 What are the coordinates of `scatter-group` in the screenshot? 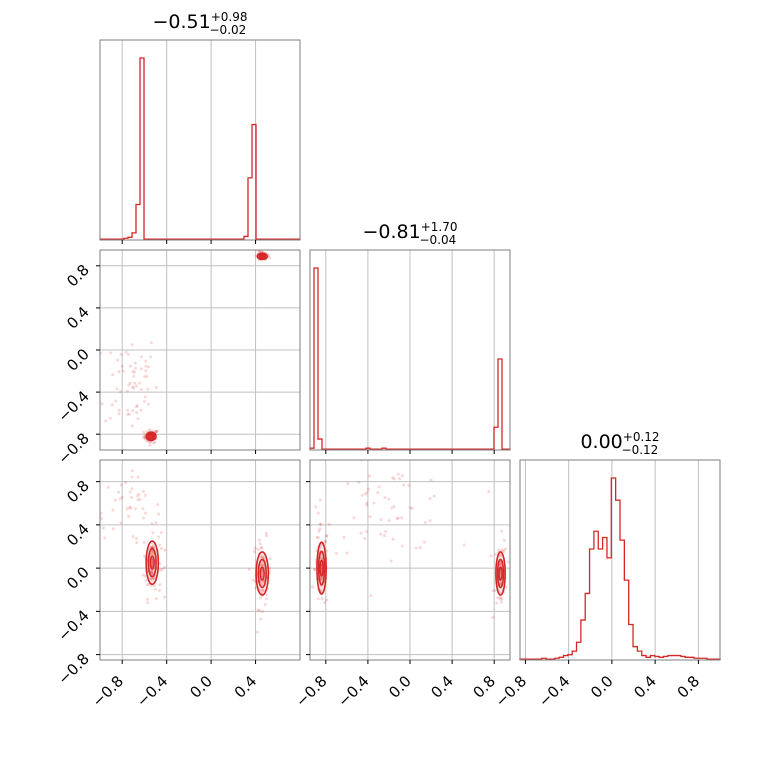 It's located at (186, 348).